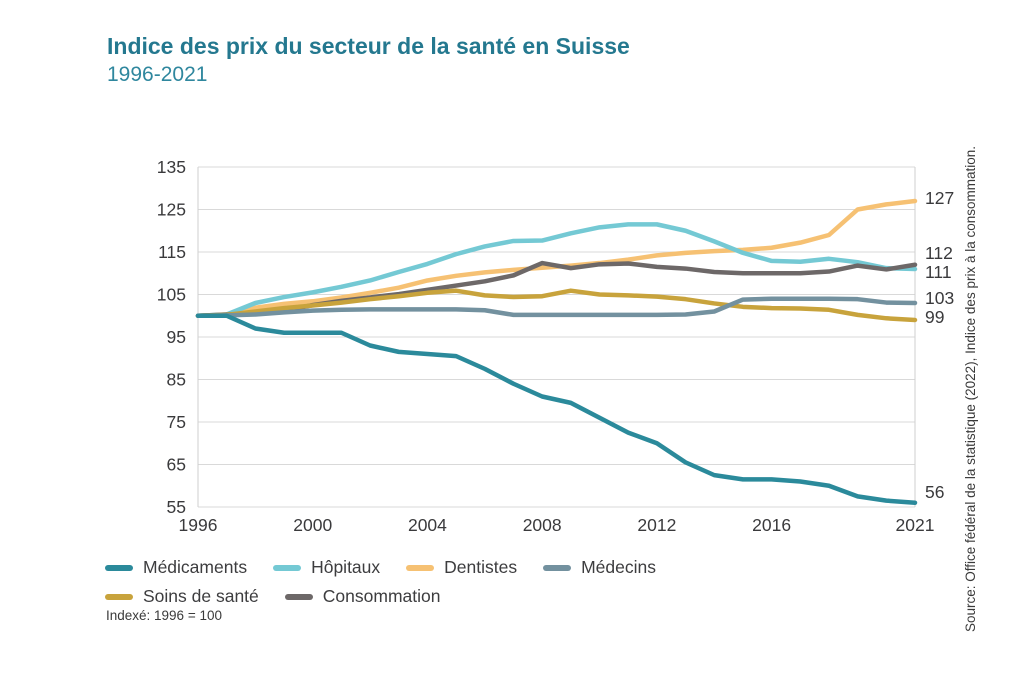 The height and width of the screenshot is (683, 1024). What do you see at coordinates (198, 525) in the screenshot?
I see `x-axis-tick-label: 1996` at bounding box center [198, 525].